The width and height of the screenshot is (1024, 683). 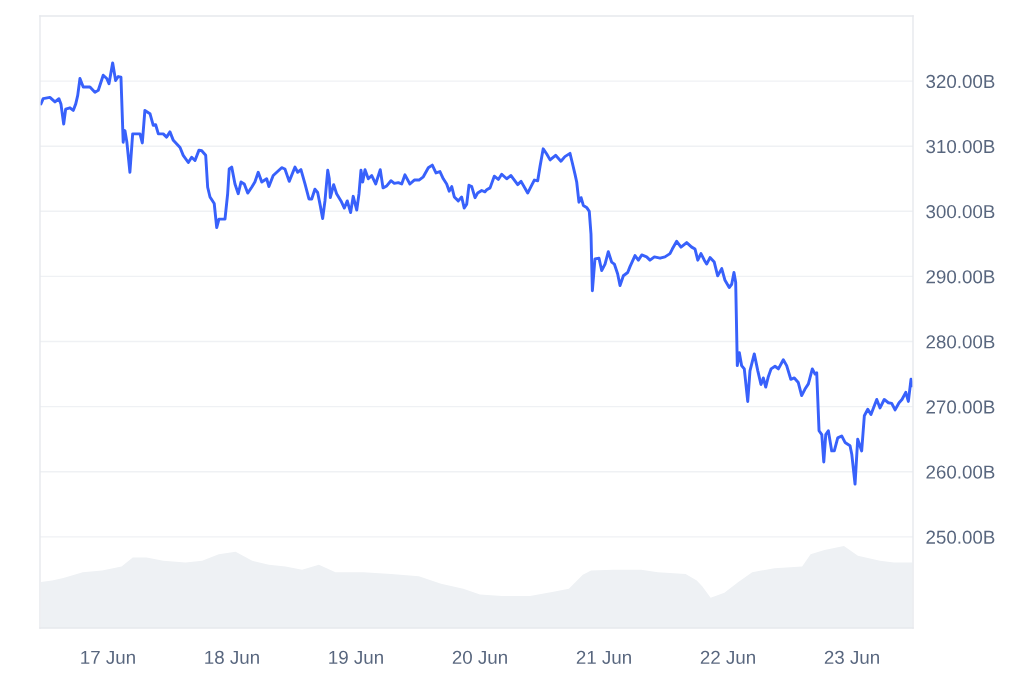 I want to click on x-tick-label: 18 Jun, so click(x=232, y=657).